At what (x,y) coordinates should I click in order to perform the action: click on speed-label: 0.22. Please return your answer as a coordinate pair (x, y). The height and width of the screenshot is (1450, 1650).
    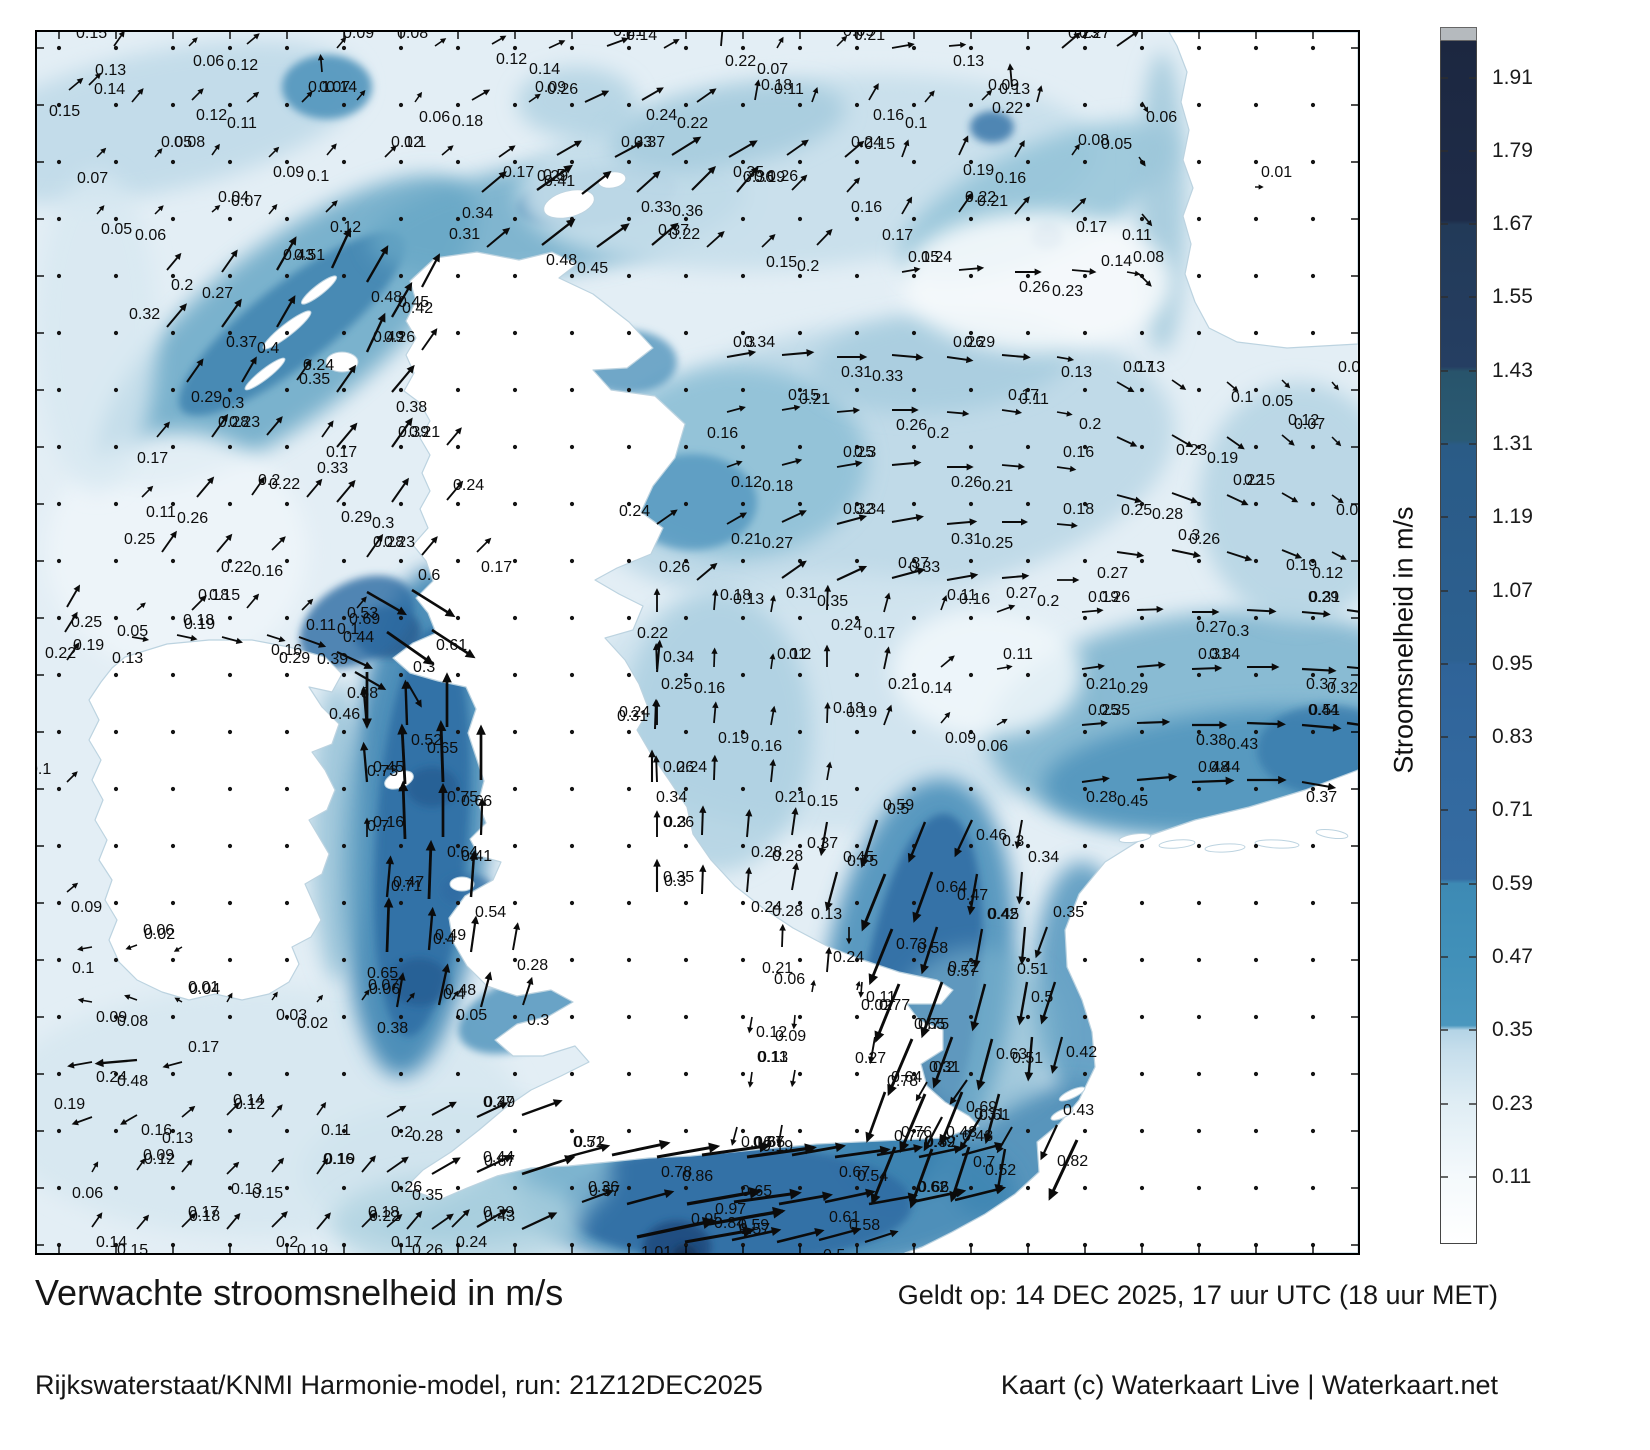
    Looking at the image, I should click on (236, 567).